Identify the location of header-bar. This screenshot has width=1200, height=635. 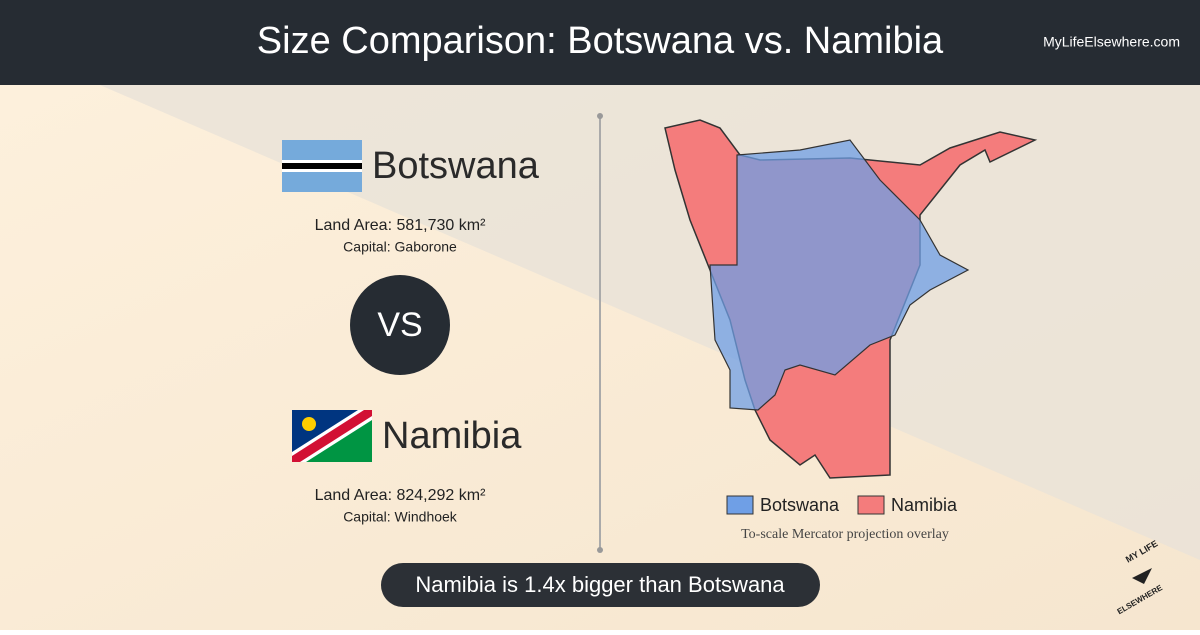
(600, 42).